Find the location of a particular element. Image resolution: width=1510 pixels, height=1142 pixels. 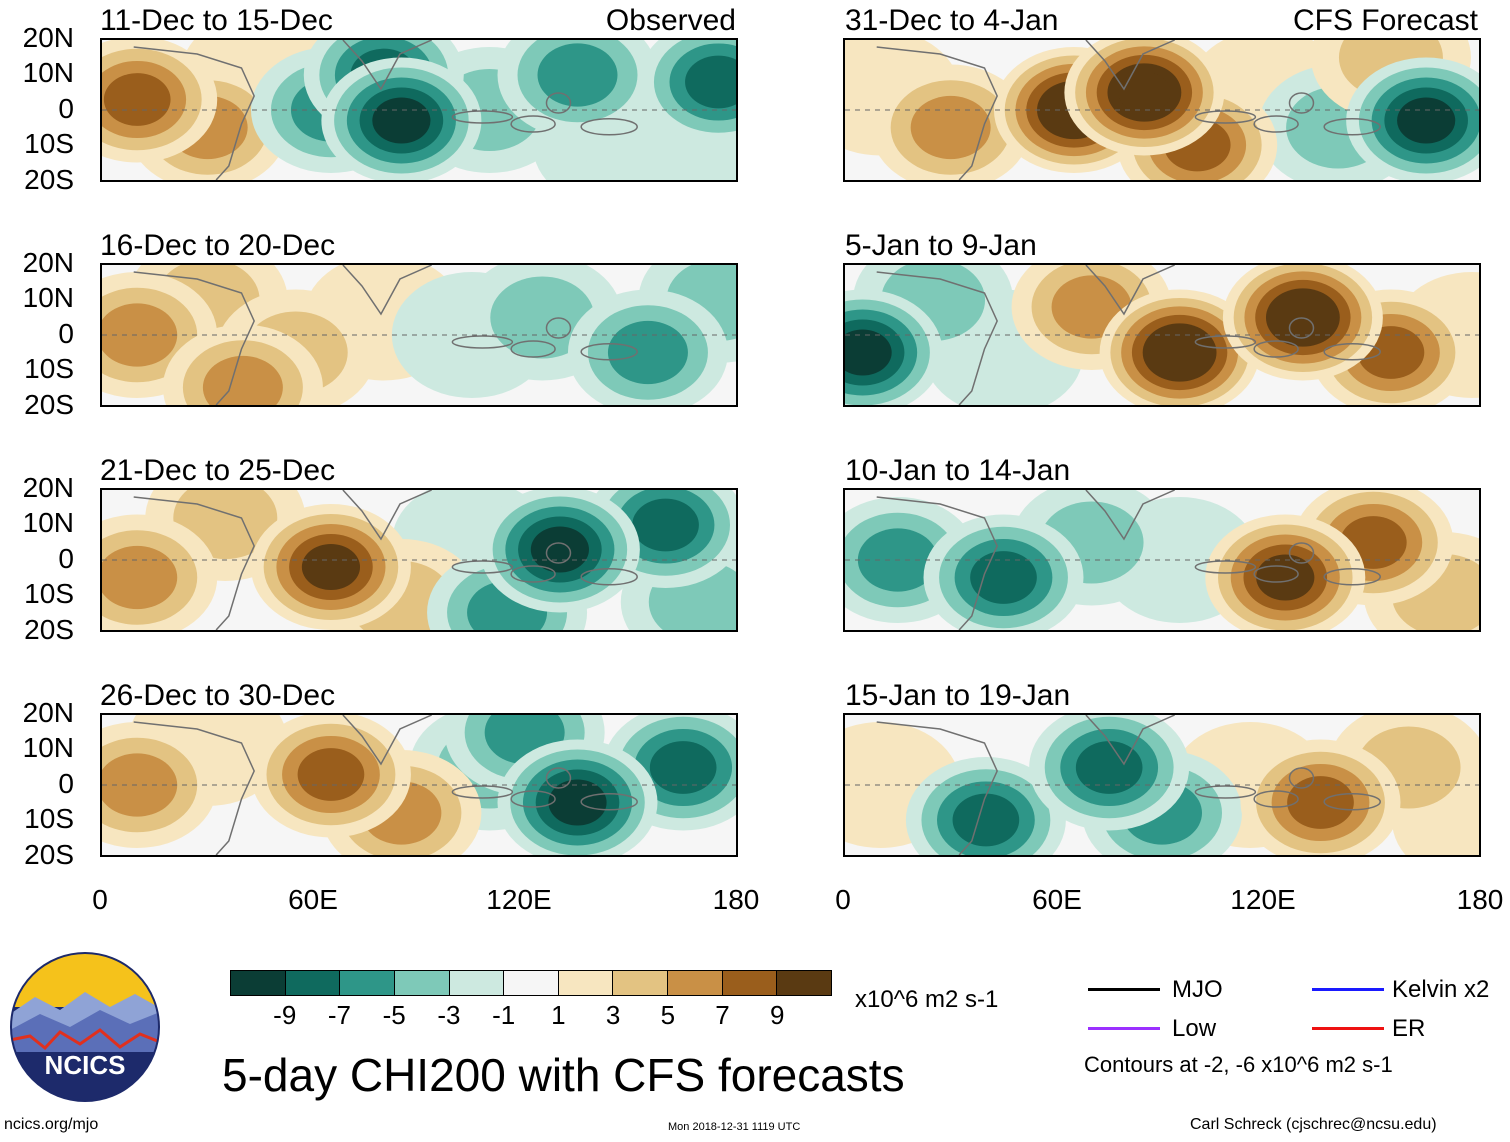

colorbar-tick: -9 is located at coordinates (285, 1015).